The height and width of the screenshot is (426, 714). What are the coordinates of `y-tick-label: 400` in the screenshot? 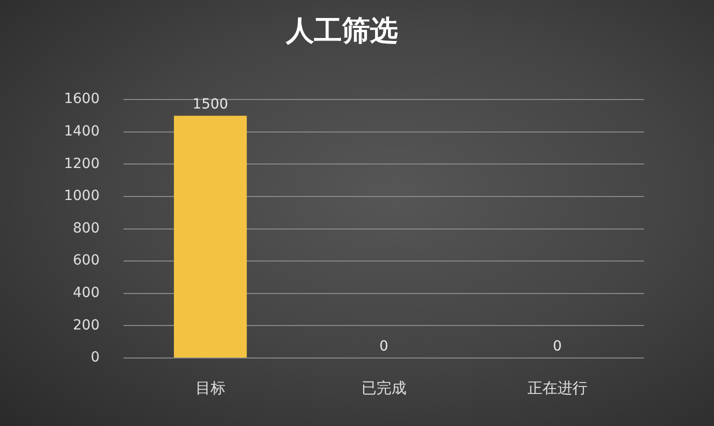 It's located at (86, 293).